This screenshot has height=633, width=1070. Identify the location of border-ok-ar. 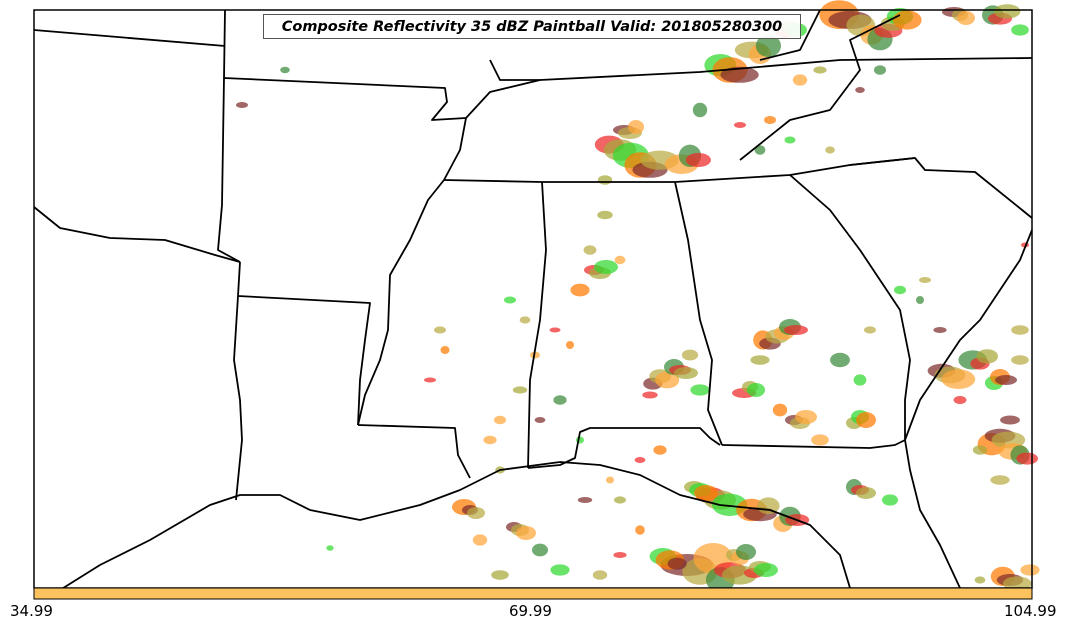
(137, 234).